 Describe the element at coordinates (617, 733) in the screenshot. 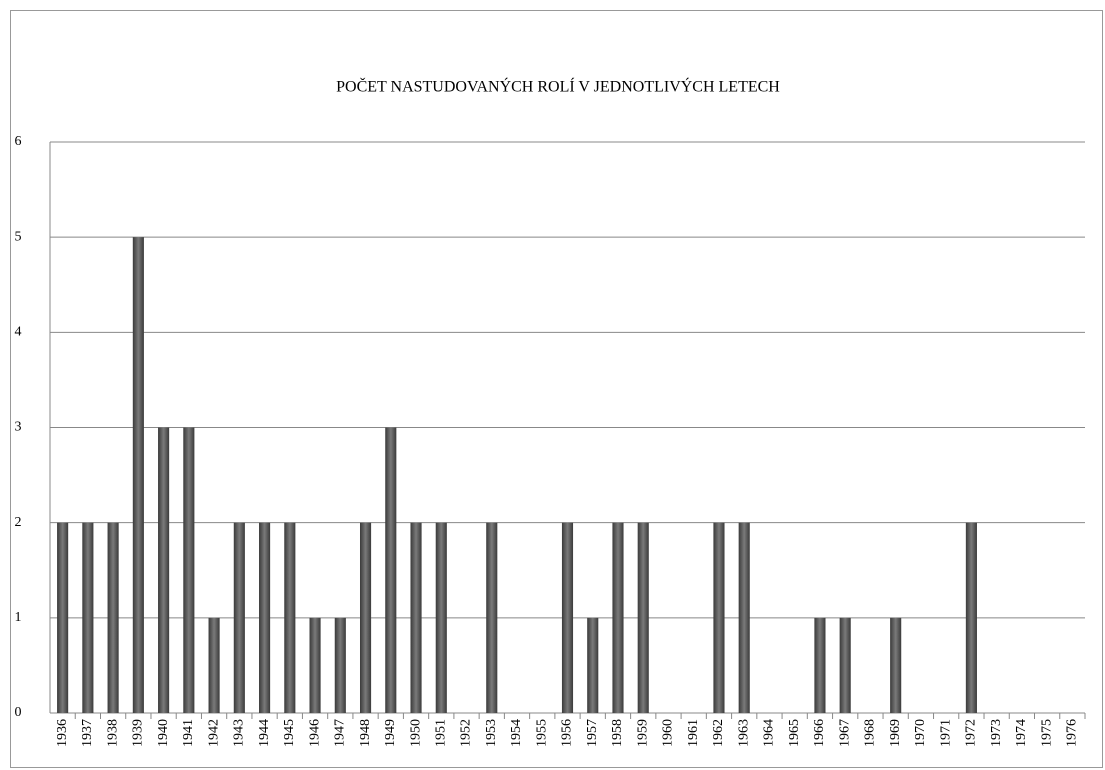

I see `x-tick-label: 1958` at that location.